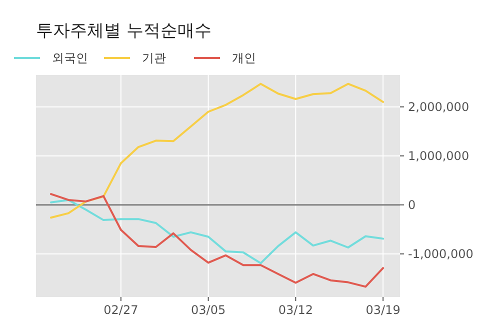 The height and width of the screenshot is (323, 500). Describe the element at coordinates (439, 155) in the screenshot. I see `y-tick-label: 1,000,000` at that location.